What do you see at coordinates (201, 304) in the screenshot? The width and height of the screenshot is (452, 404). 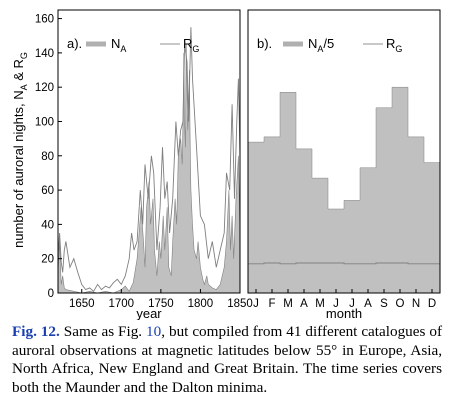 I see `x-tick-label: 1800` at bounding box center [201, 304].